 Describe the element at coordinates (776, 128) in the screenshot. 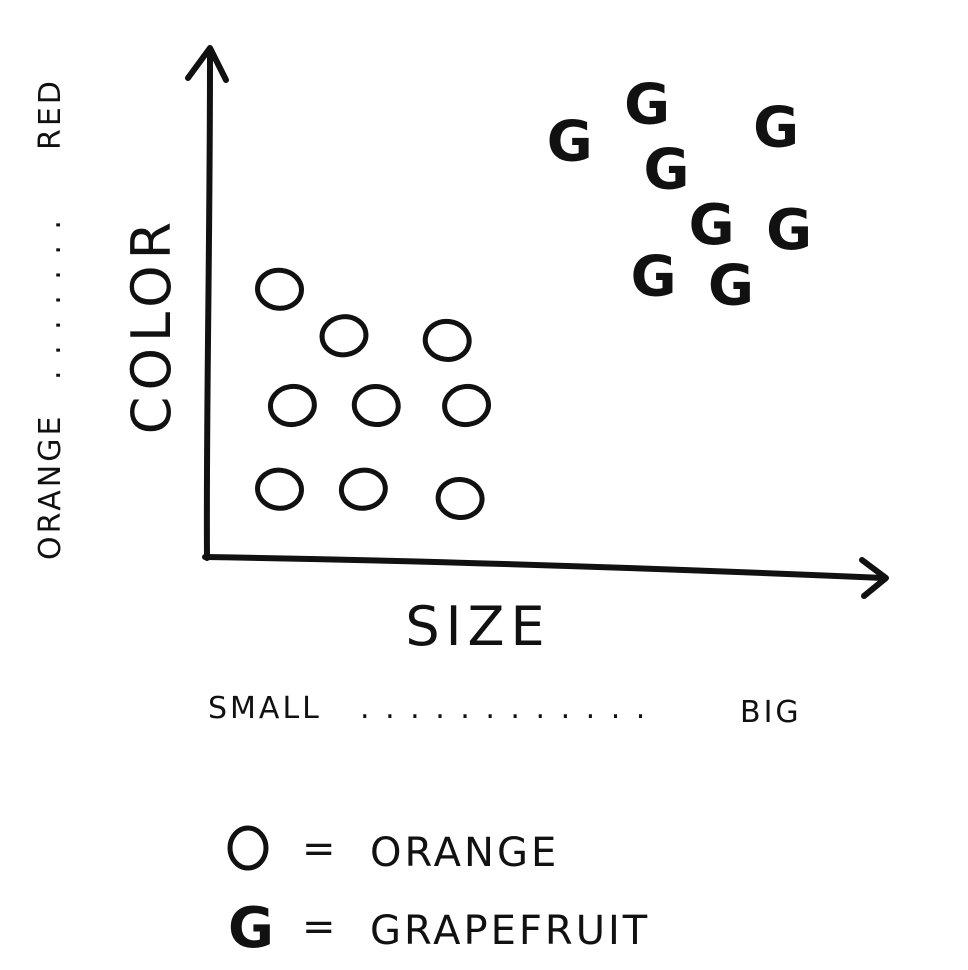

I see `grapefruit-point-3: G` at that location.